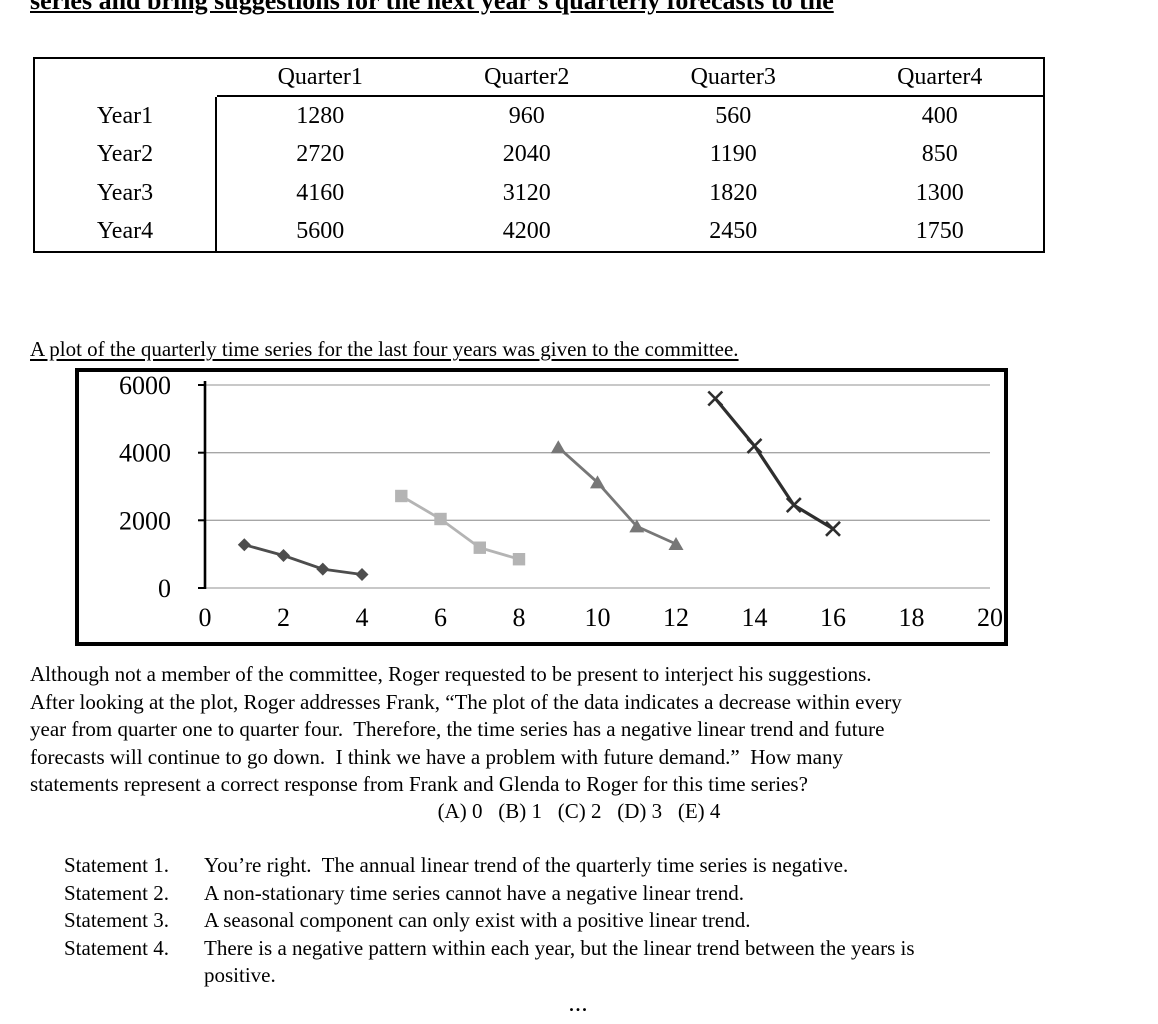  I want to click on data-cell: 560, so click(733, 115).